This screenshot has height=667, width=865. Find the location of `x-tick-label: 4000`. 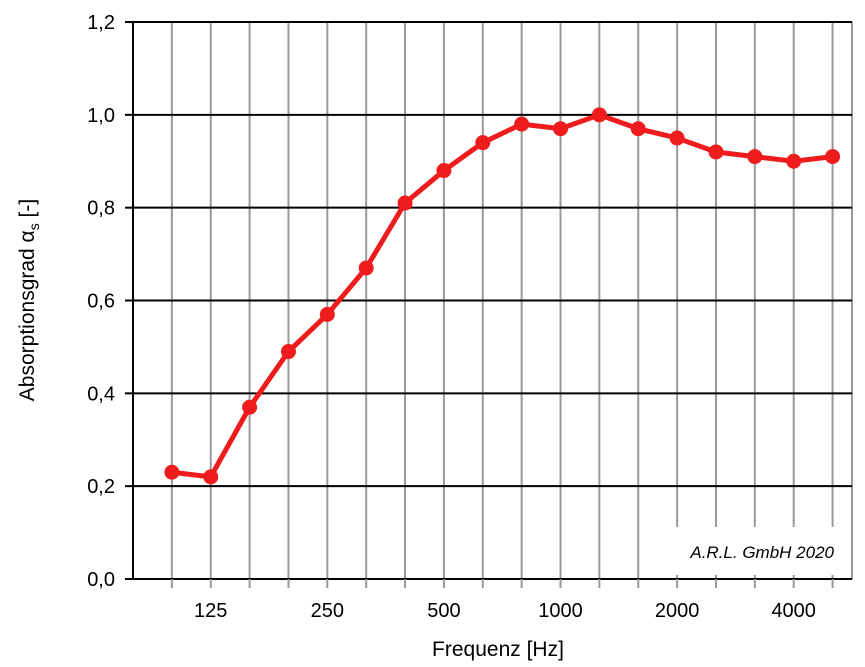

x-tick-label: 4000 is located at coordinates (793, 611).